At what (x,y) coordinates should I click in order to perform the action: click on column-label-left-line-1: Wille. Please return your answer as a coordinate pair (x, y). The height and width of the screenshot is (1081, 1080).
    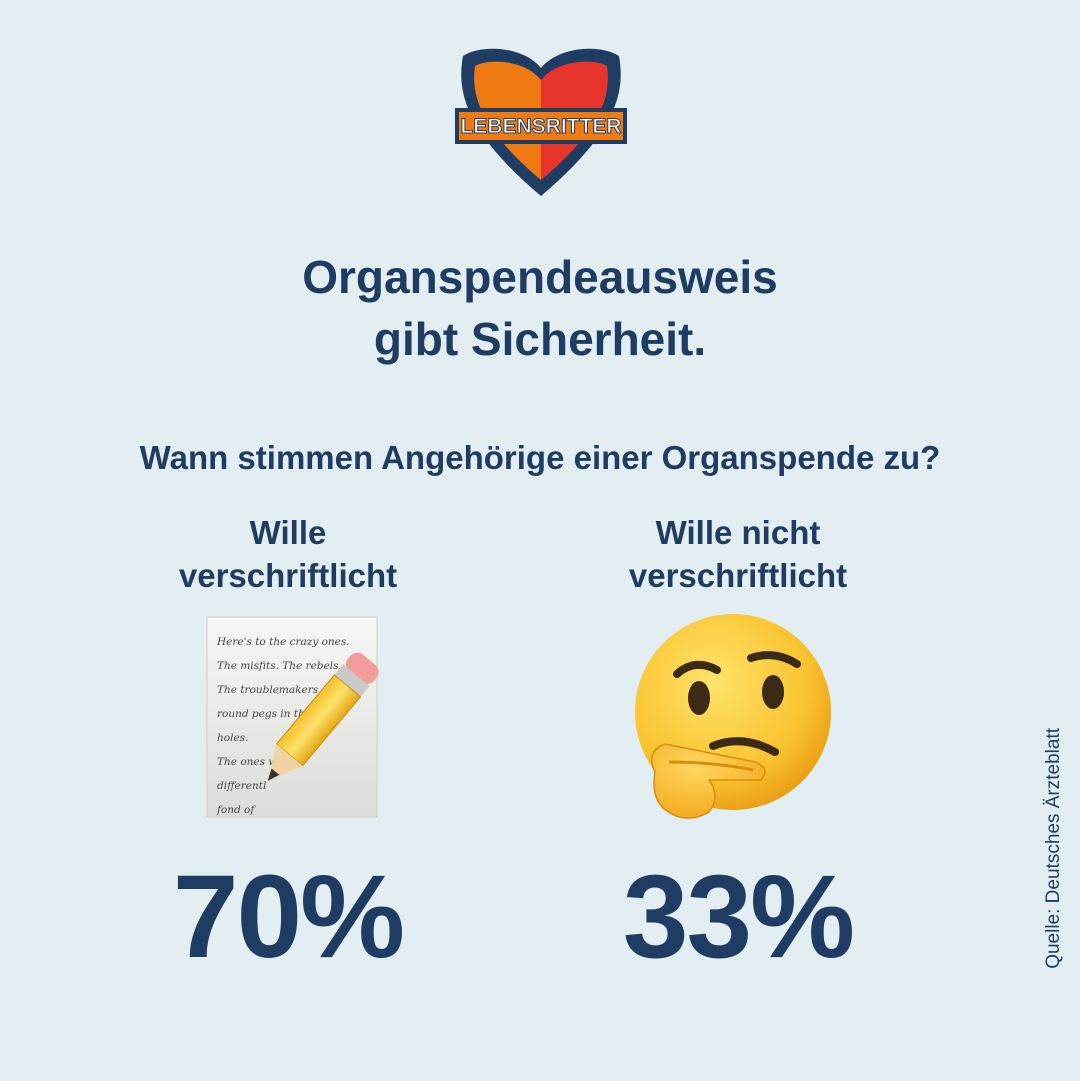
    Looking at the image, I should click on (288, 532).